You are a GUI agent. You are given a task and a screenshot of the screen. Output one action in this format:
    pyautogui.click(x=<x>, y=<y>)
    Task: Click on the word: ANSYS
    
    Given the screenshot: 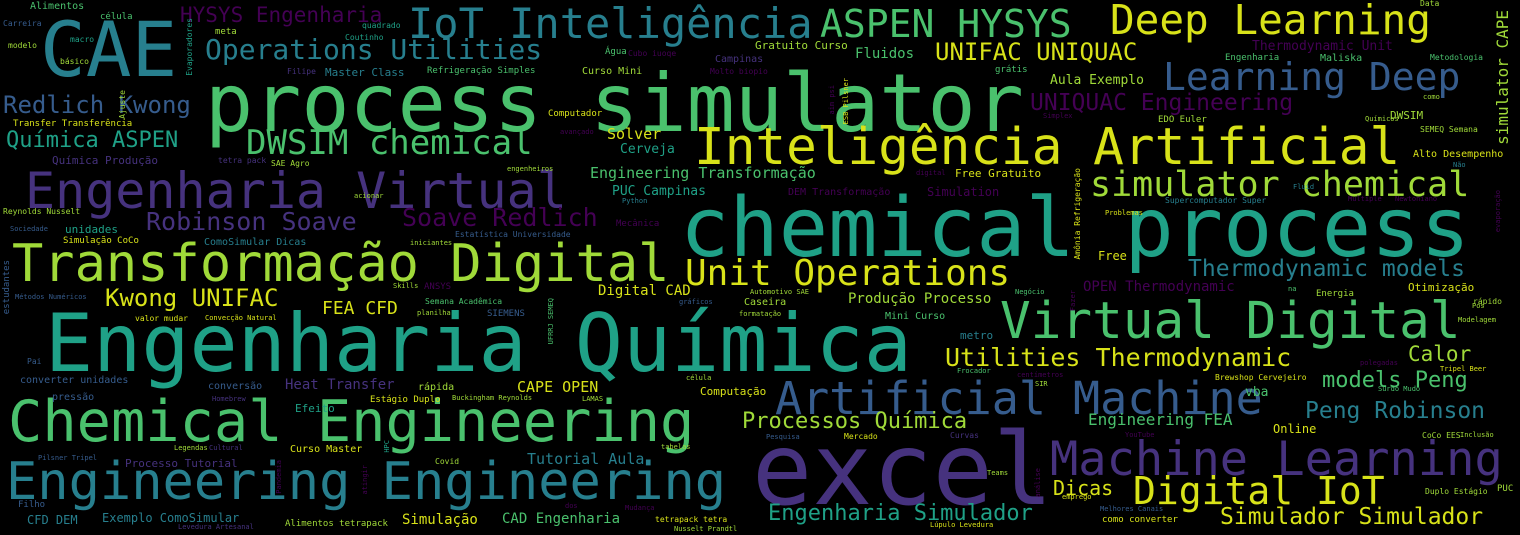 What is the action you would take?
    pyautogui.click(x=438, y=287)
    